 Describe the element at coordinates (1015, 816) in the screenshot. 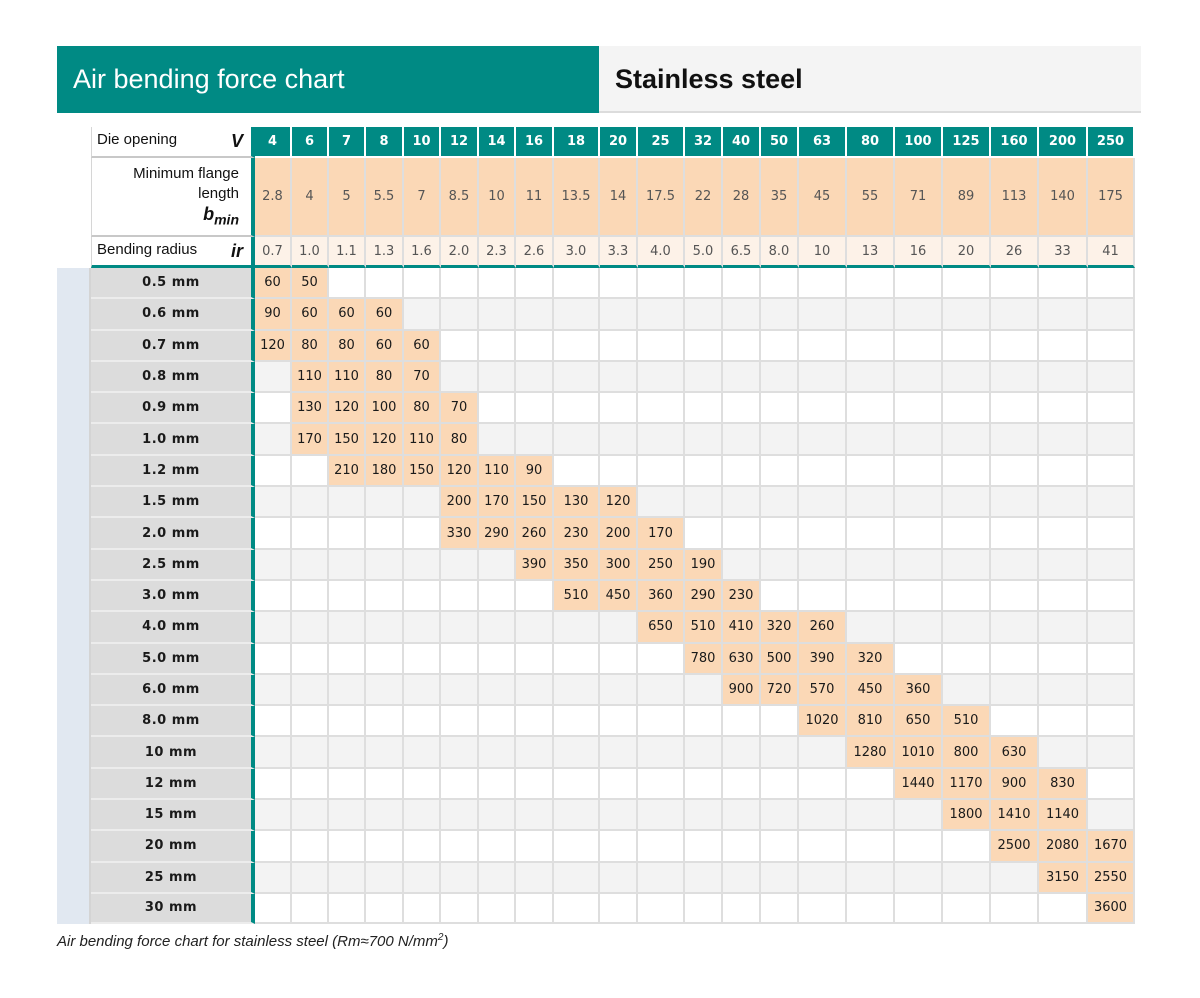

I see `force-value: 1410` at that location.